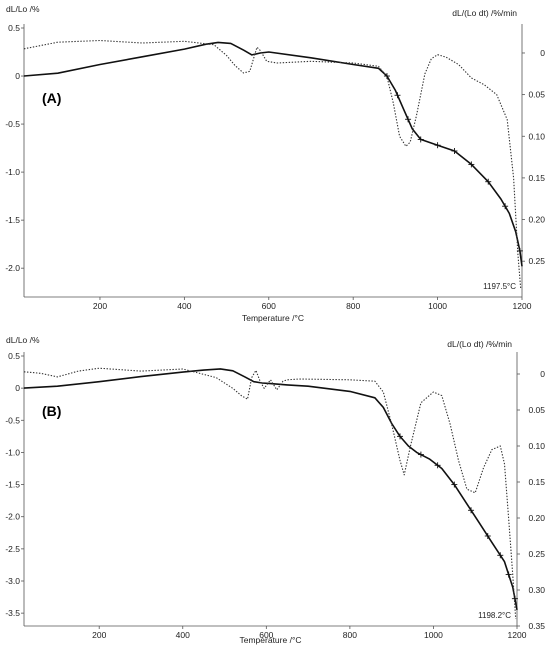 The image size is (550, 650). What do you see at coordinates (12, 581) in the screenshot?
I see `y-left-tick-label: -3.0` at bounding box center [12, 581].